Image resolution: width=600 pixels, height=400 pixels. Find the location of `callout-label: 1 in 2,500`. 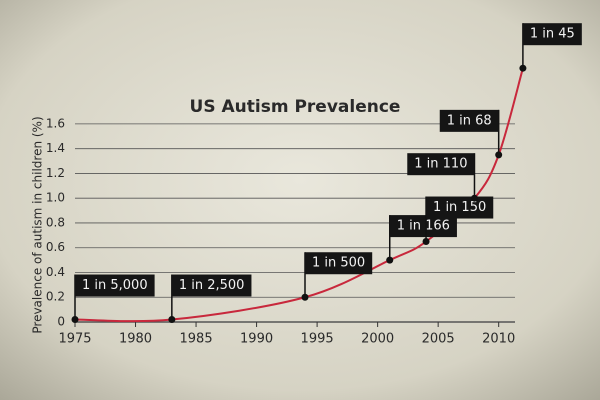

callout-label: 1 in 2,500 is located at coordinates (212, 285).